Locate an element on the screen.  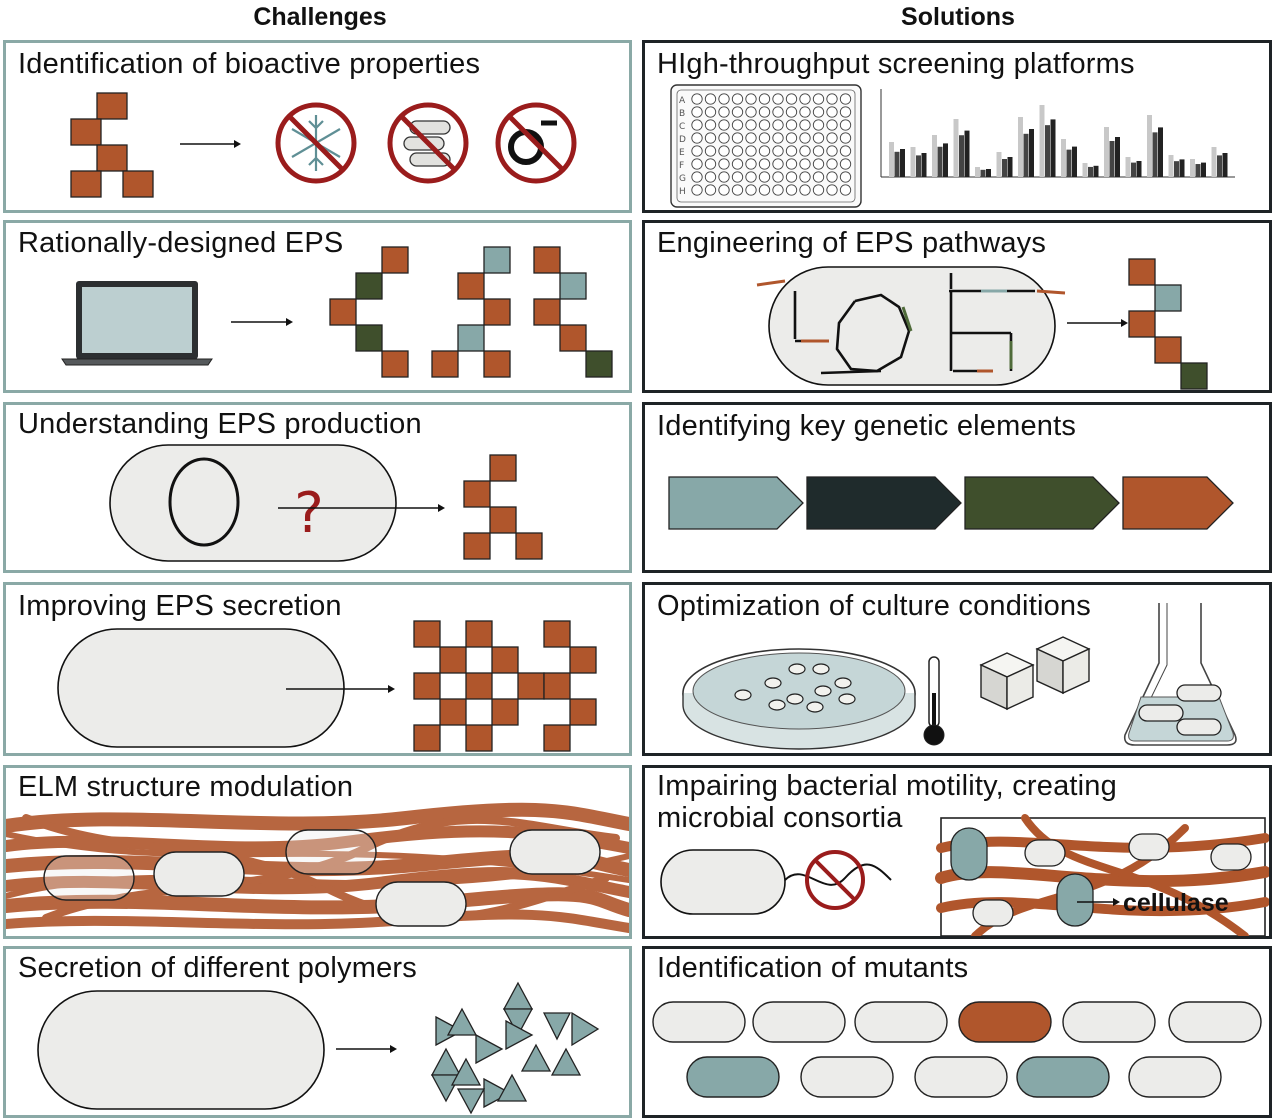
different-polymers-illustration is located at coordinates (318, 1048).